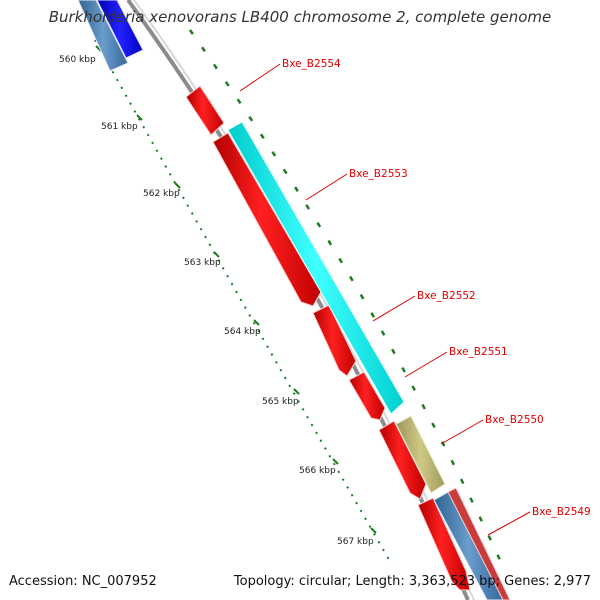 The image size is (600, 600). Describe the element at coordinates (161, 194) in the screenshot. I see `ruler-tick-label: 562 kbp` at that location.